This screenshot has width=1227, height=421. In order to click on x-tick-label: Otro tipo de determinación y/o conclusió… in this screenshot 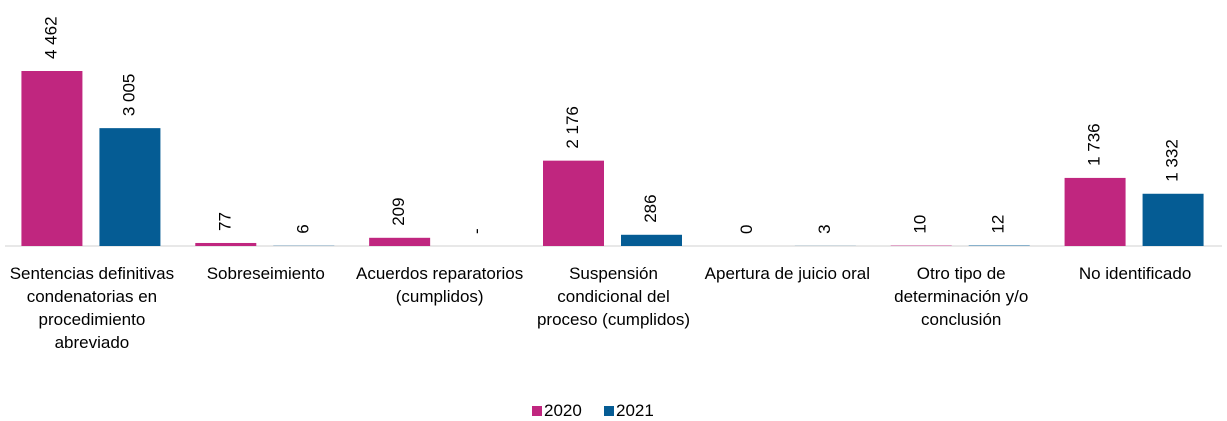, I will do `click(961, 296)`.